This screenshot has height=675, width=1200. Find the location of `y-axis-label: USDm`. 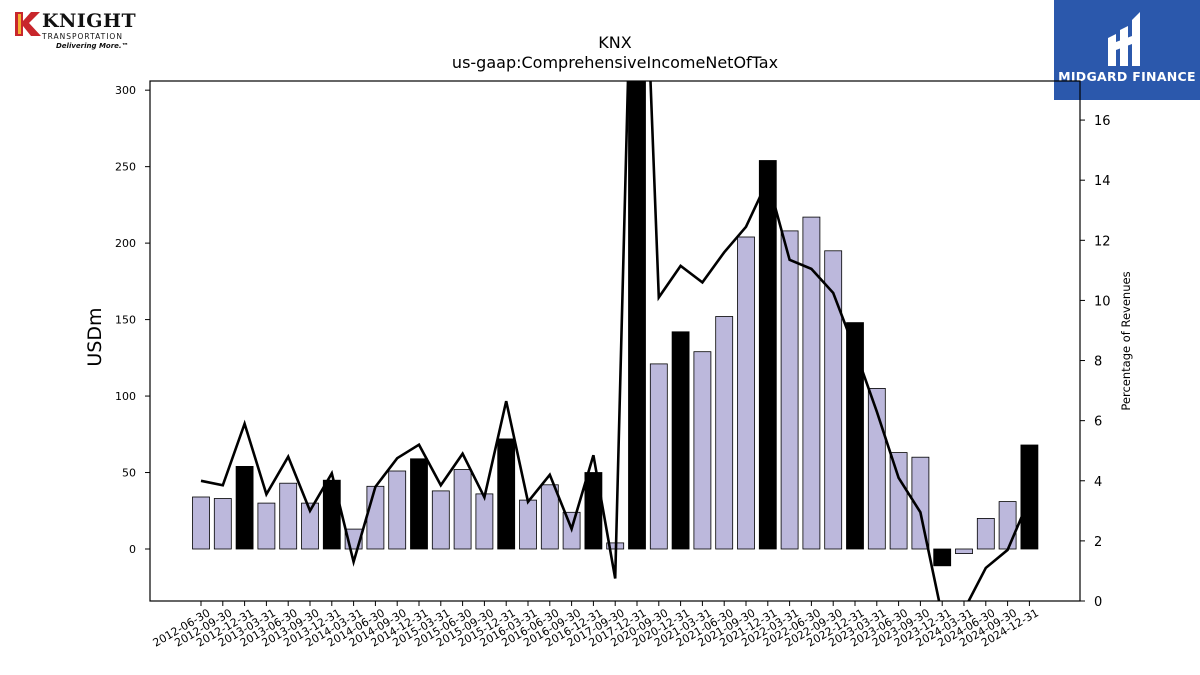

y-axis-label: USDm is located at coordinates (95, 336).